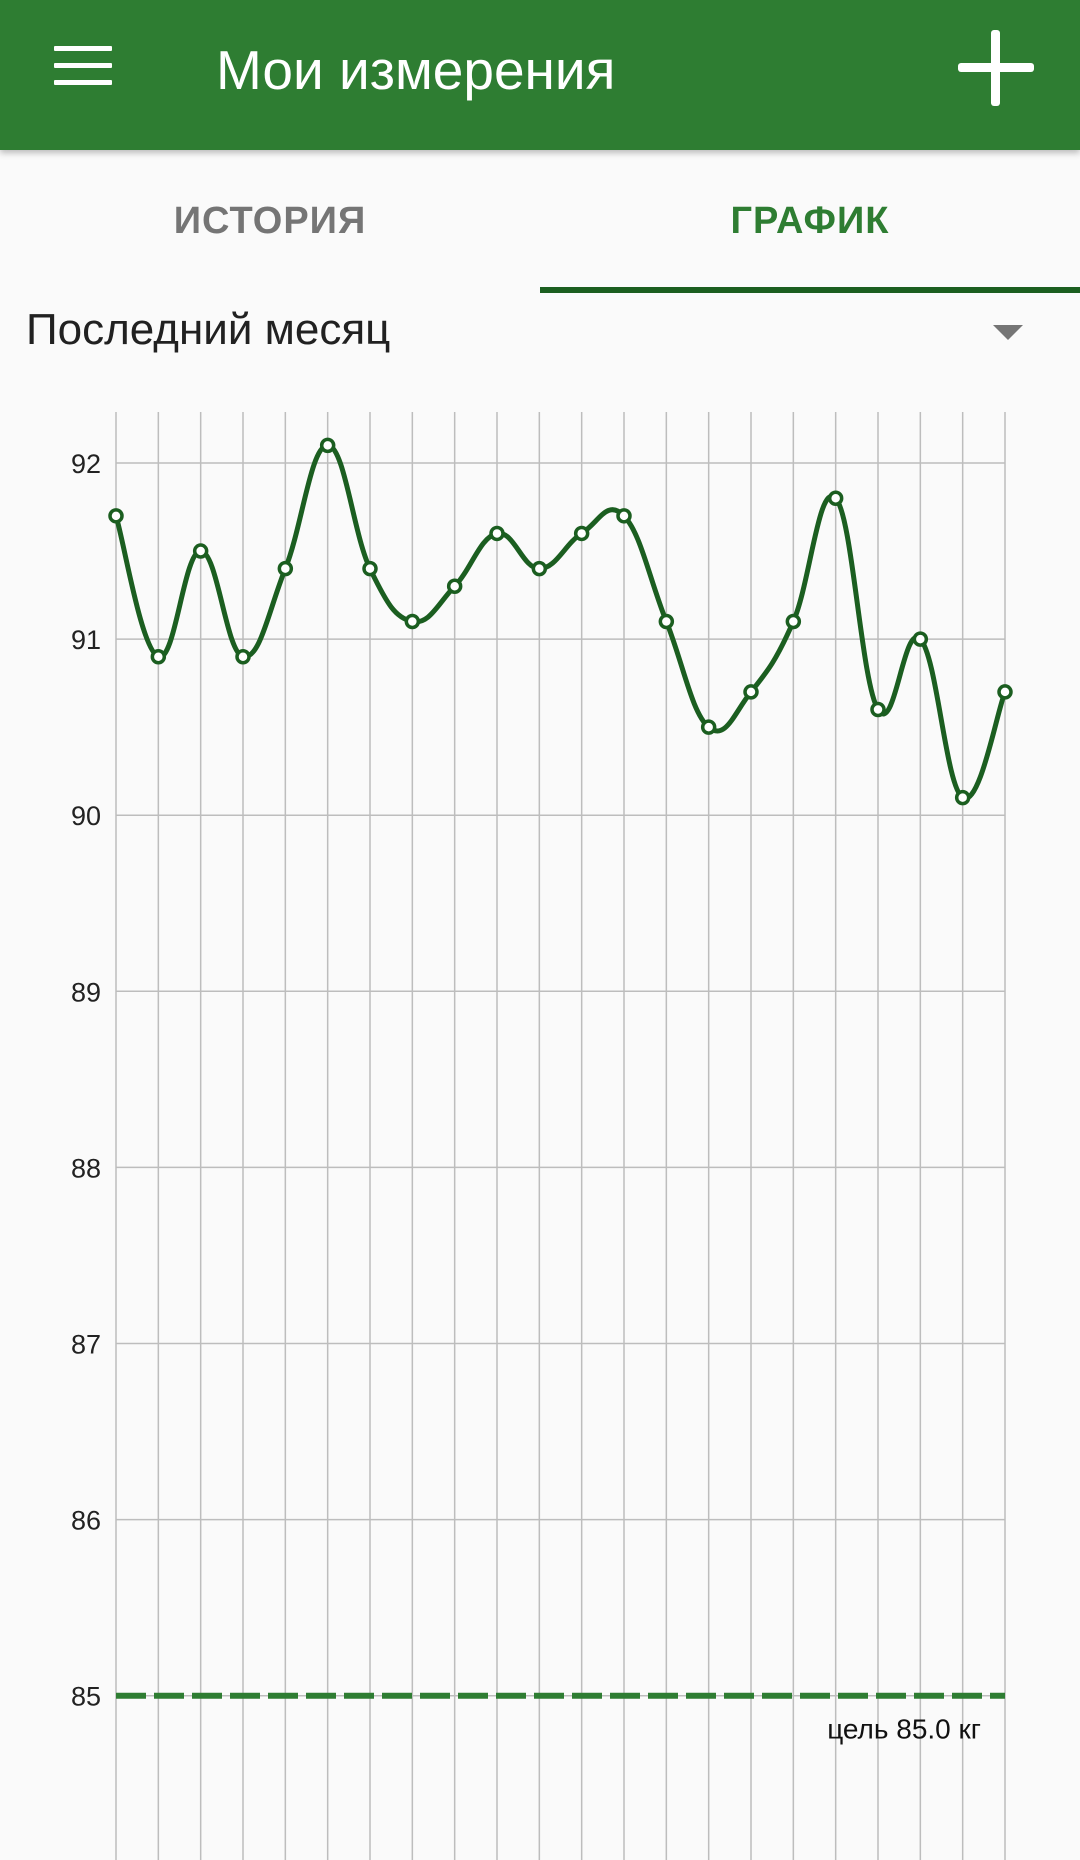  I want to click on plus-icon, so click(996, 68).